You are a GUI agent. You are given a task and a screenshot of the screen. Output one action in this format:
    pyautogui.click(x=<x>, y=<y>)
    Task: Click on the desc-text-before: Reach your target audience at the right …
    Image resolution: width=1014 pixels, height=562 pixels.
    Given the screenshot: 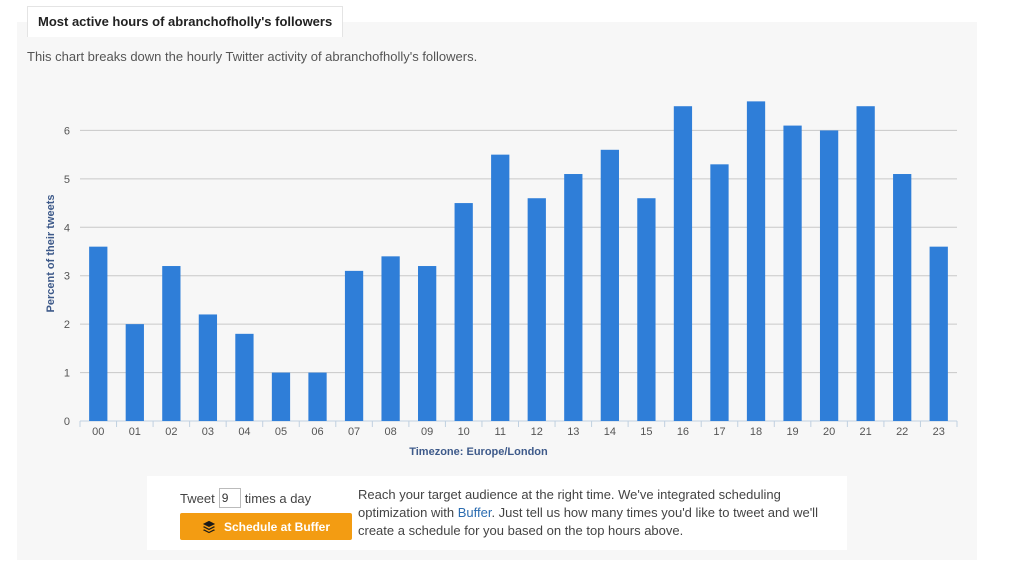 What is the action you would take?
    pyautogui.click(x=569, y=503)
    